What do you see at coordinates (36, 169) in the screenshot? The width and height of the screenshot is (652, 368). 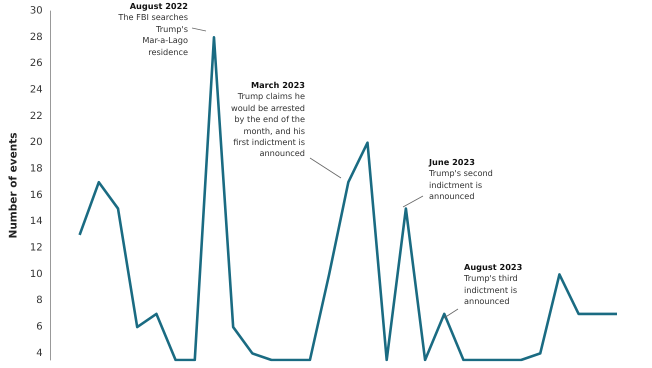 I see `y-tick-label: 18` at bounding box center [36, 169].